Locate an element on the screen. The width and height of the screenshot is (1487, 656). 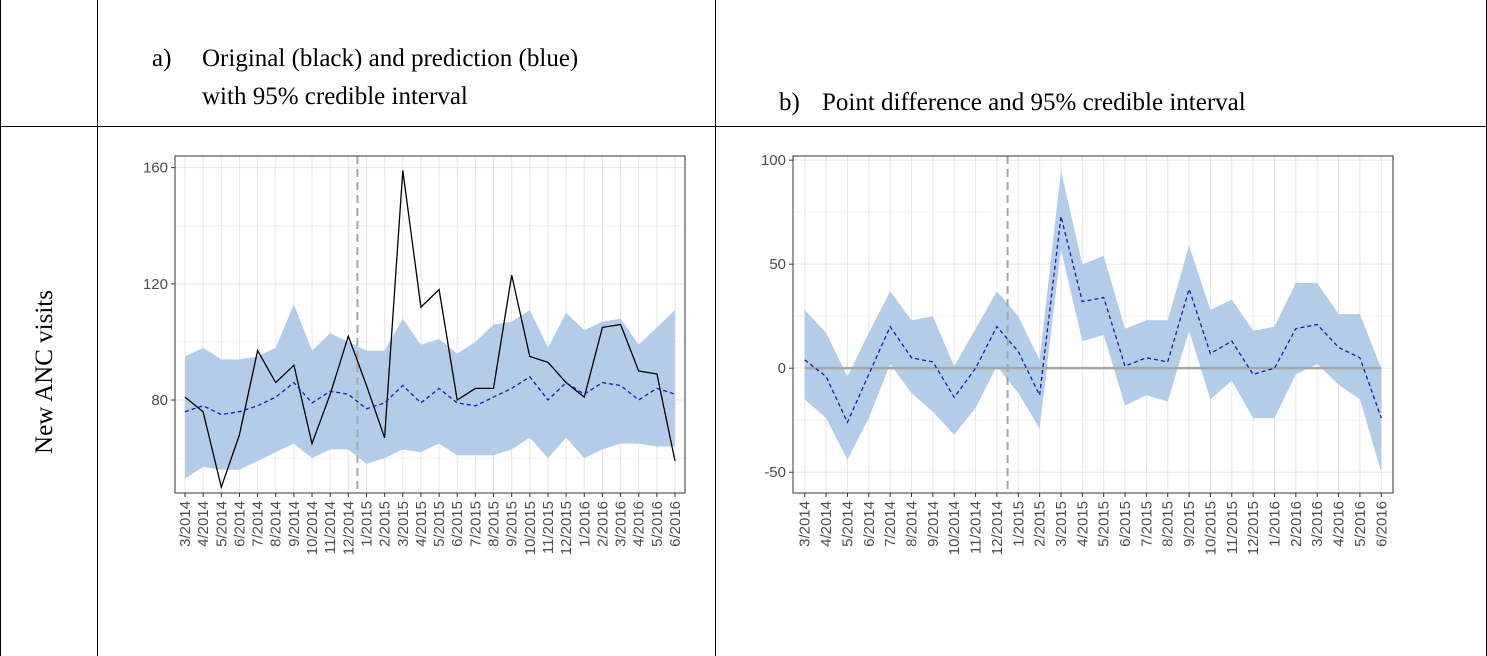
y-tick-label: -50 is located at coordinates (775, 472).